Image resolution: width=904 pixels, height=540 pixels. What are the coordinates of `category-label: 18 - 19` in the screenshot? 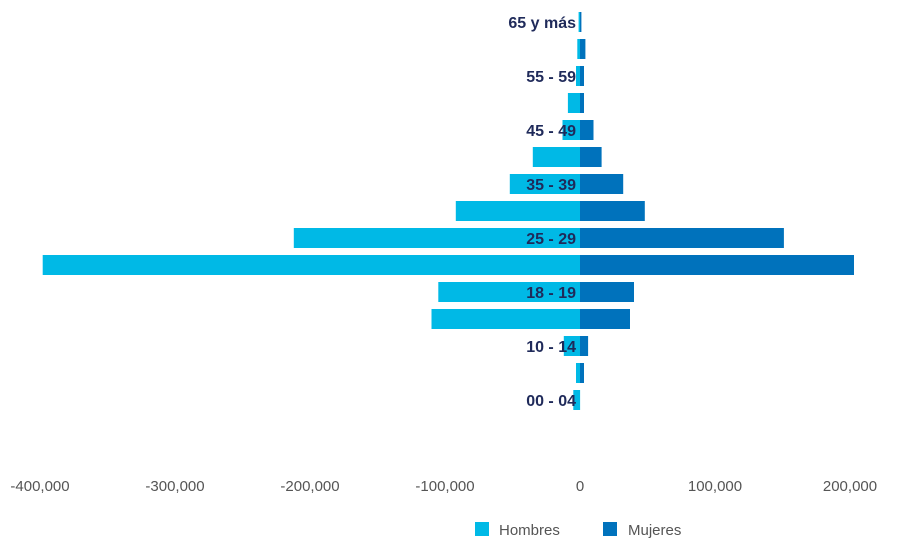 It's located at (551, 293).